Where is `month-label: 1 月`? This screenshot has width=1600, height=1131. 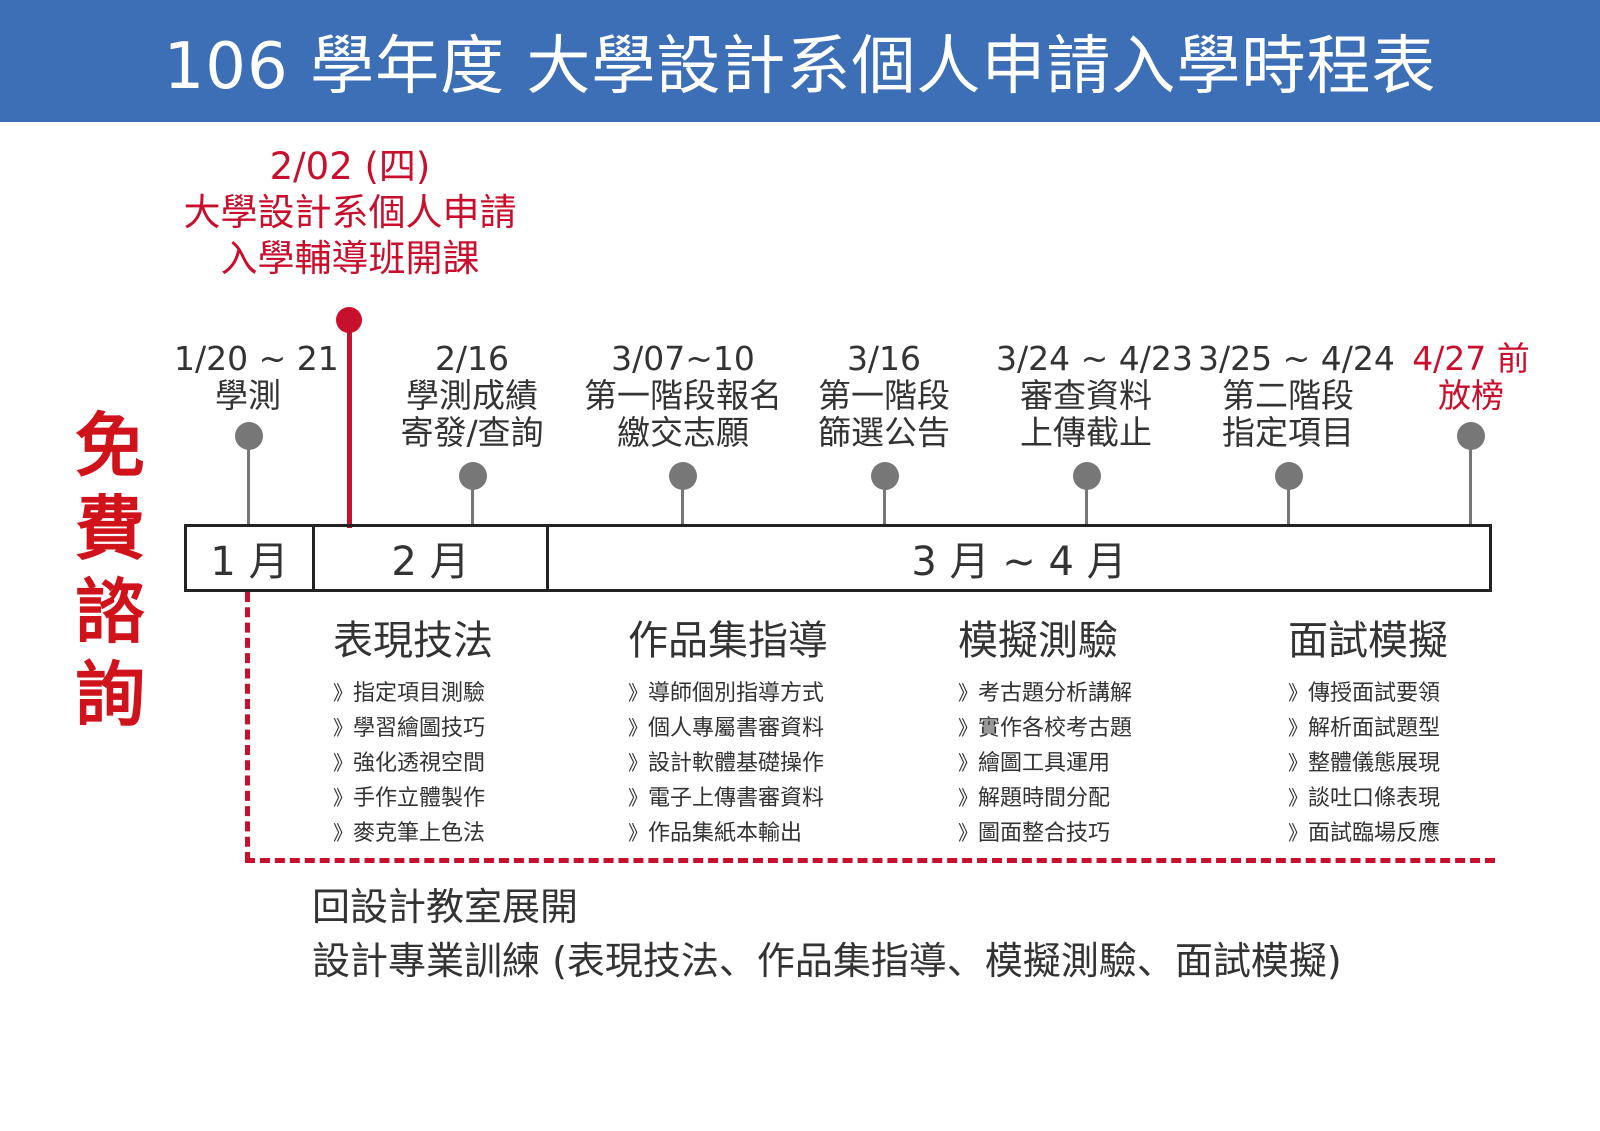
month-label: 1 月 is located at coordinates (249, 562).